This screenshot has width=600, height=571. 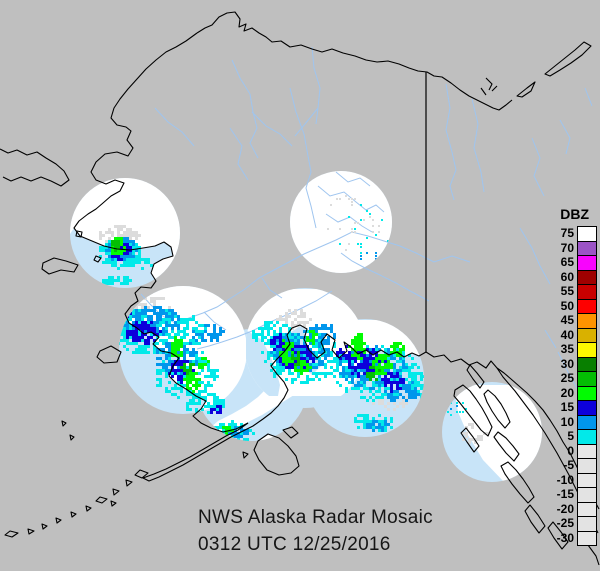 What do you see at coordinates (574, 214) in the screenshot?
I see `dbz-legend-title: DBZ` at bounding box center [574, 214].